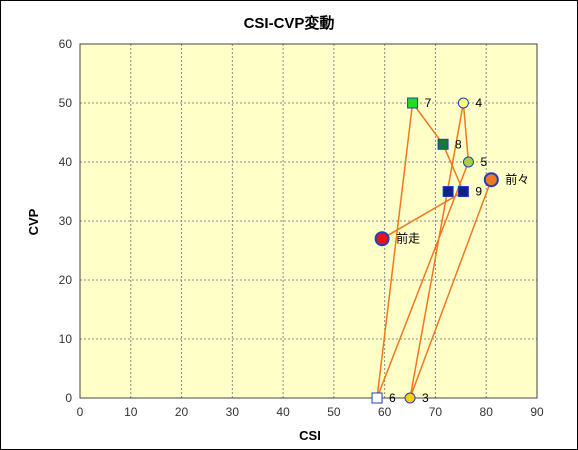 This screenshot has width=578, height=450. What do you see at coordinates (517, 179) in the screenshot?
I see `point-label: 前々` at bounding box center [517, 179].